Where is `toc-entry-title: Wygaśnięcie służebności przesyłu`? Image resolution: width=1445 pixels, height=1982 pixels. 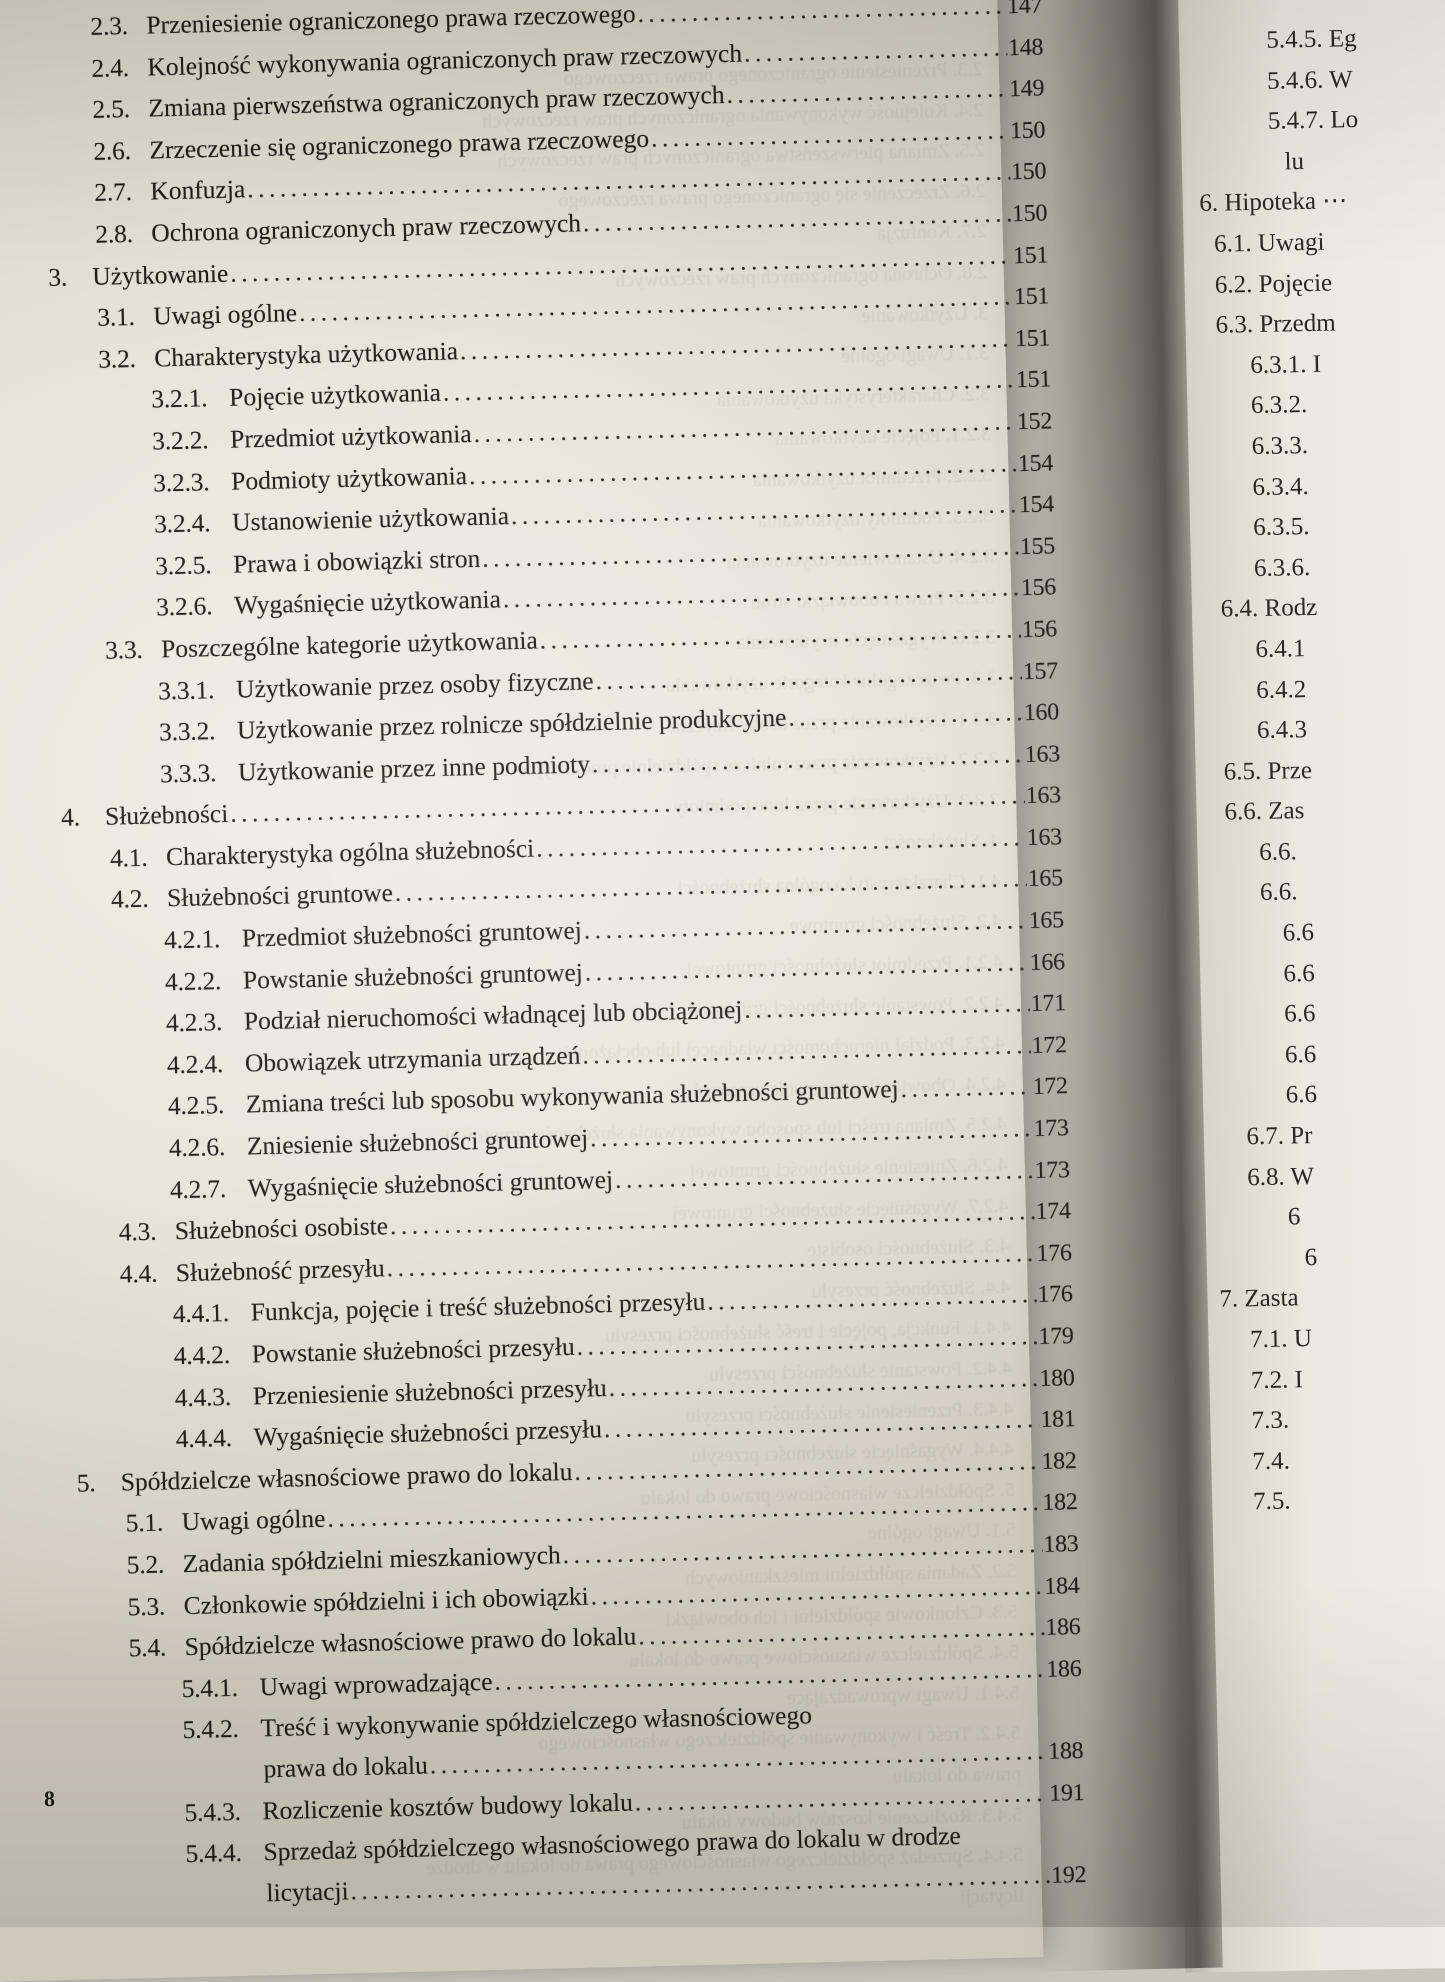
toc-entry-title: Wygaśnięcie służebności przesyłu is located at coordinates (428, 1433).